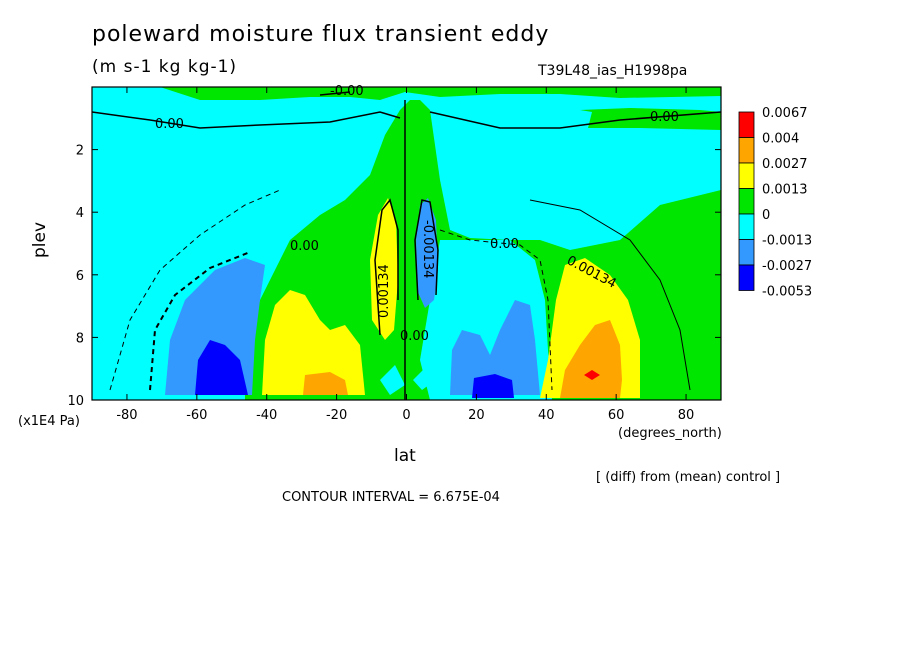 The height and width of the screenshot is (654, 904). Describe the element at coordinates (495, 347) in the screenshot. I see `field-nh-moderate-negative` at that location.